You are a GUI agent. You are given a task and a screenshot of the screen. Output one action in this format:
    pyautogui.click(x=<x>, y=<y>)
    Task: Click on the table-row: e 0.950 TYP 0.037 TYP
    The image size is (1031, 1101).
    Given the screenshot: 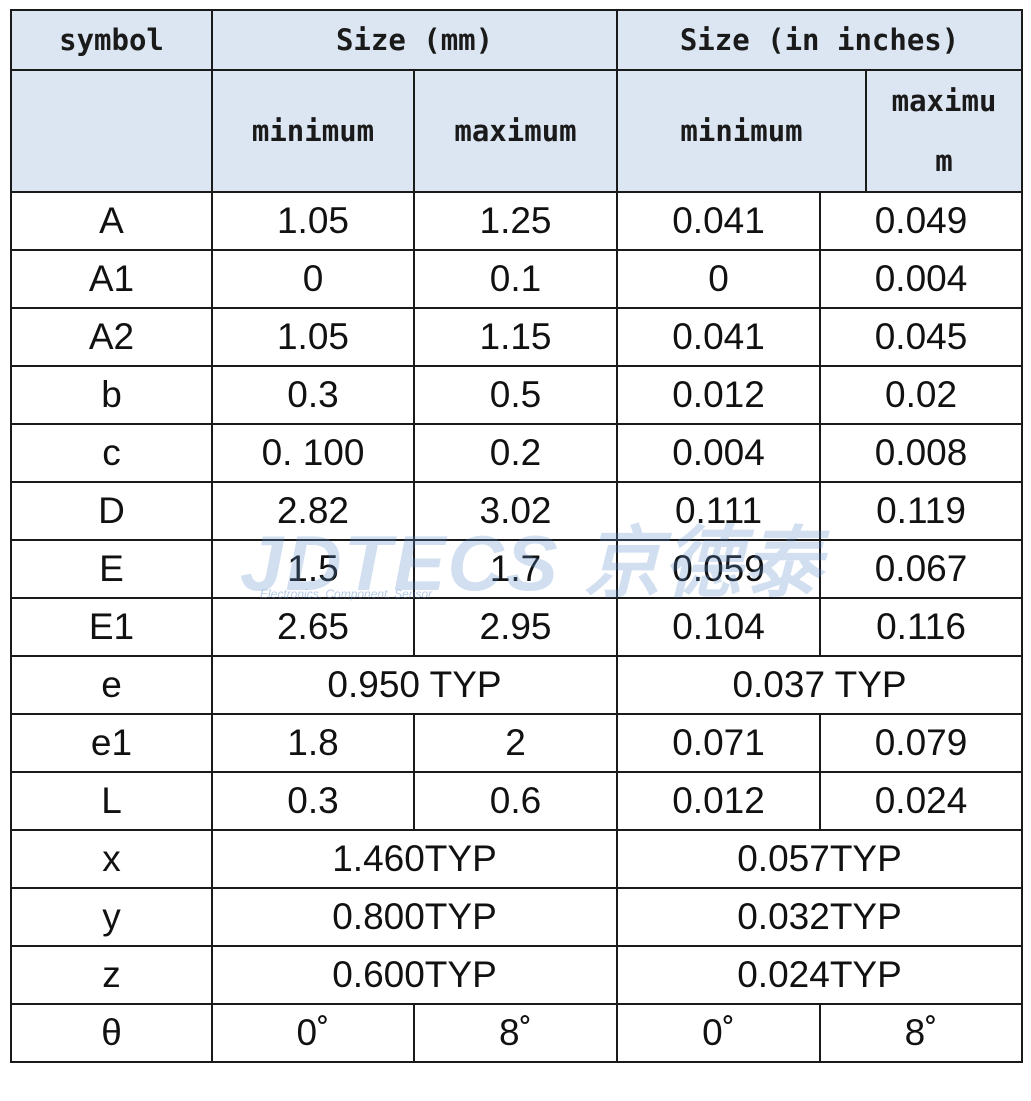 What is the action you would take?
    pyautogui.click(x=517, y=685)
    